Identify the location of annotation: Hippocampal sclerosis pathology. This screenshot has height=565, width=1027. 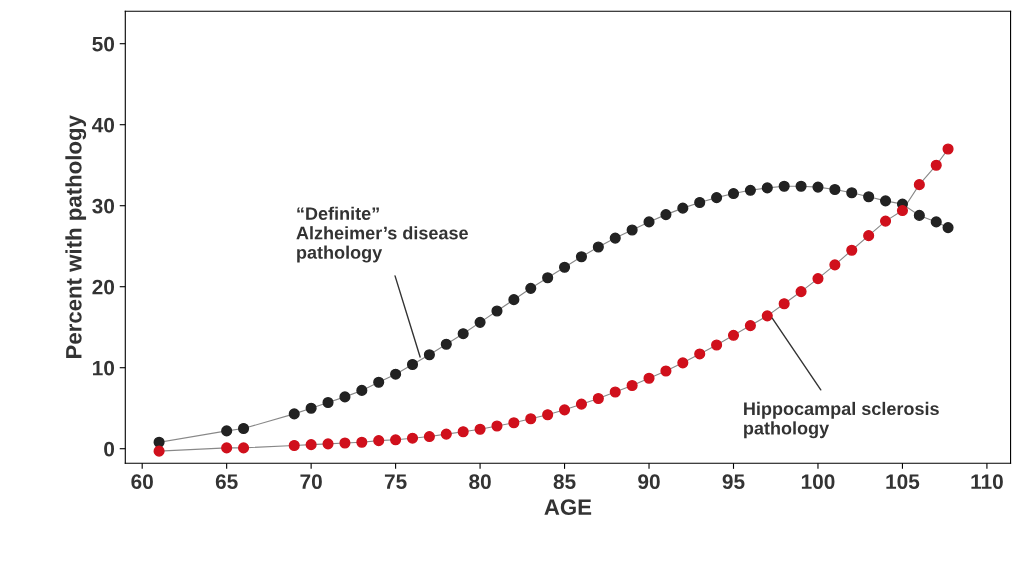
(841, 420).